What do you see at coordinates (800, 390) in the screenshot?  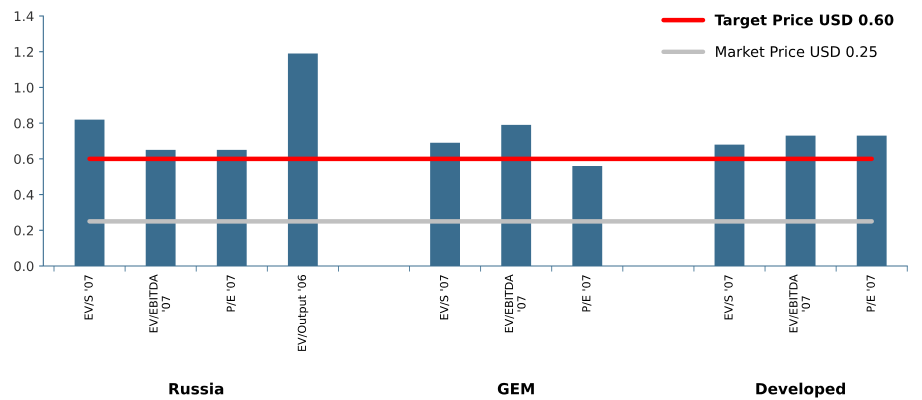 I see `text: Developed` at bounding box center [800, 390].